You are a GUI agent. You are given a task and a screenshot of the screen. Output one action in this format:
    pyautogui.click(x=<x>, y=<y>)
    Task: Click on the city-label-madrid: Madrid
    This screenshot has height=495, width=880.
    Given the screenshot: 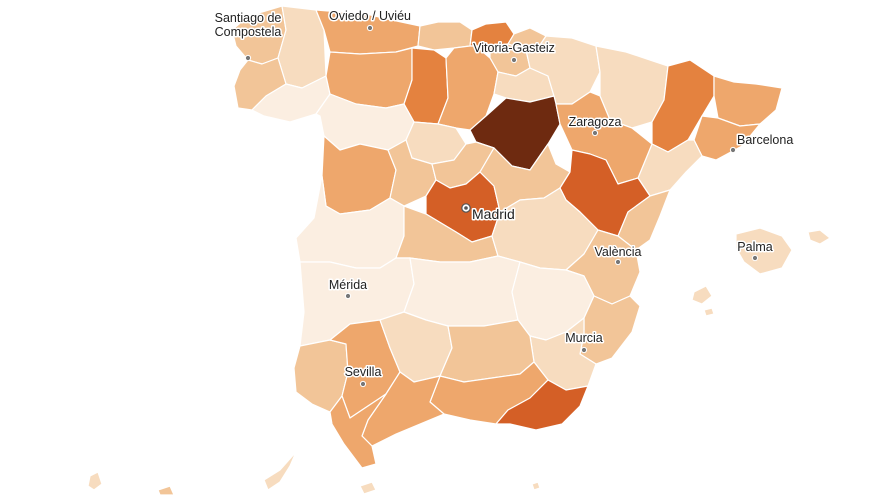 What is the action you would take?
    pyautogui.click(x=493, y=214)
    